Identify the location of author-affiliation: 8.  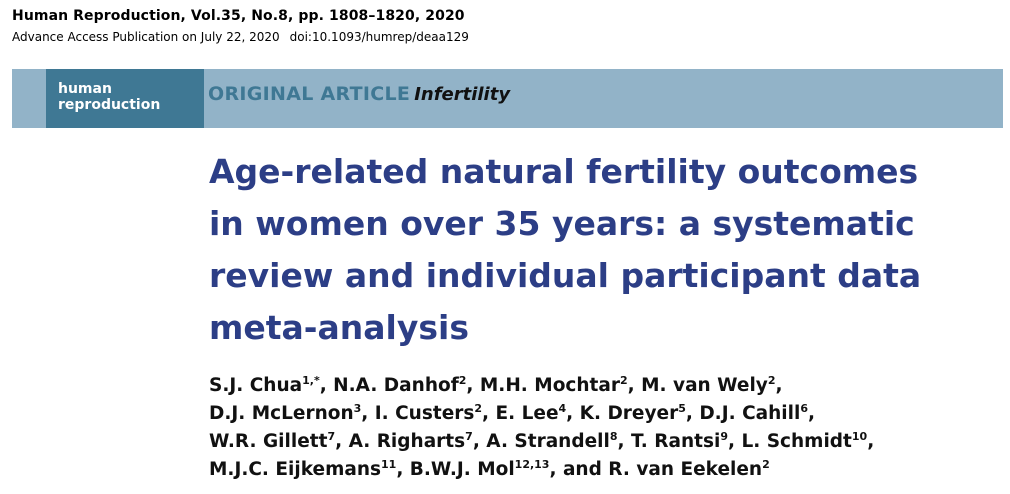
(613, 436).